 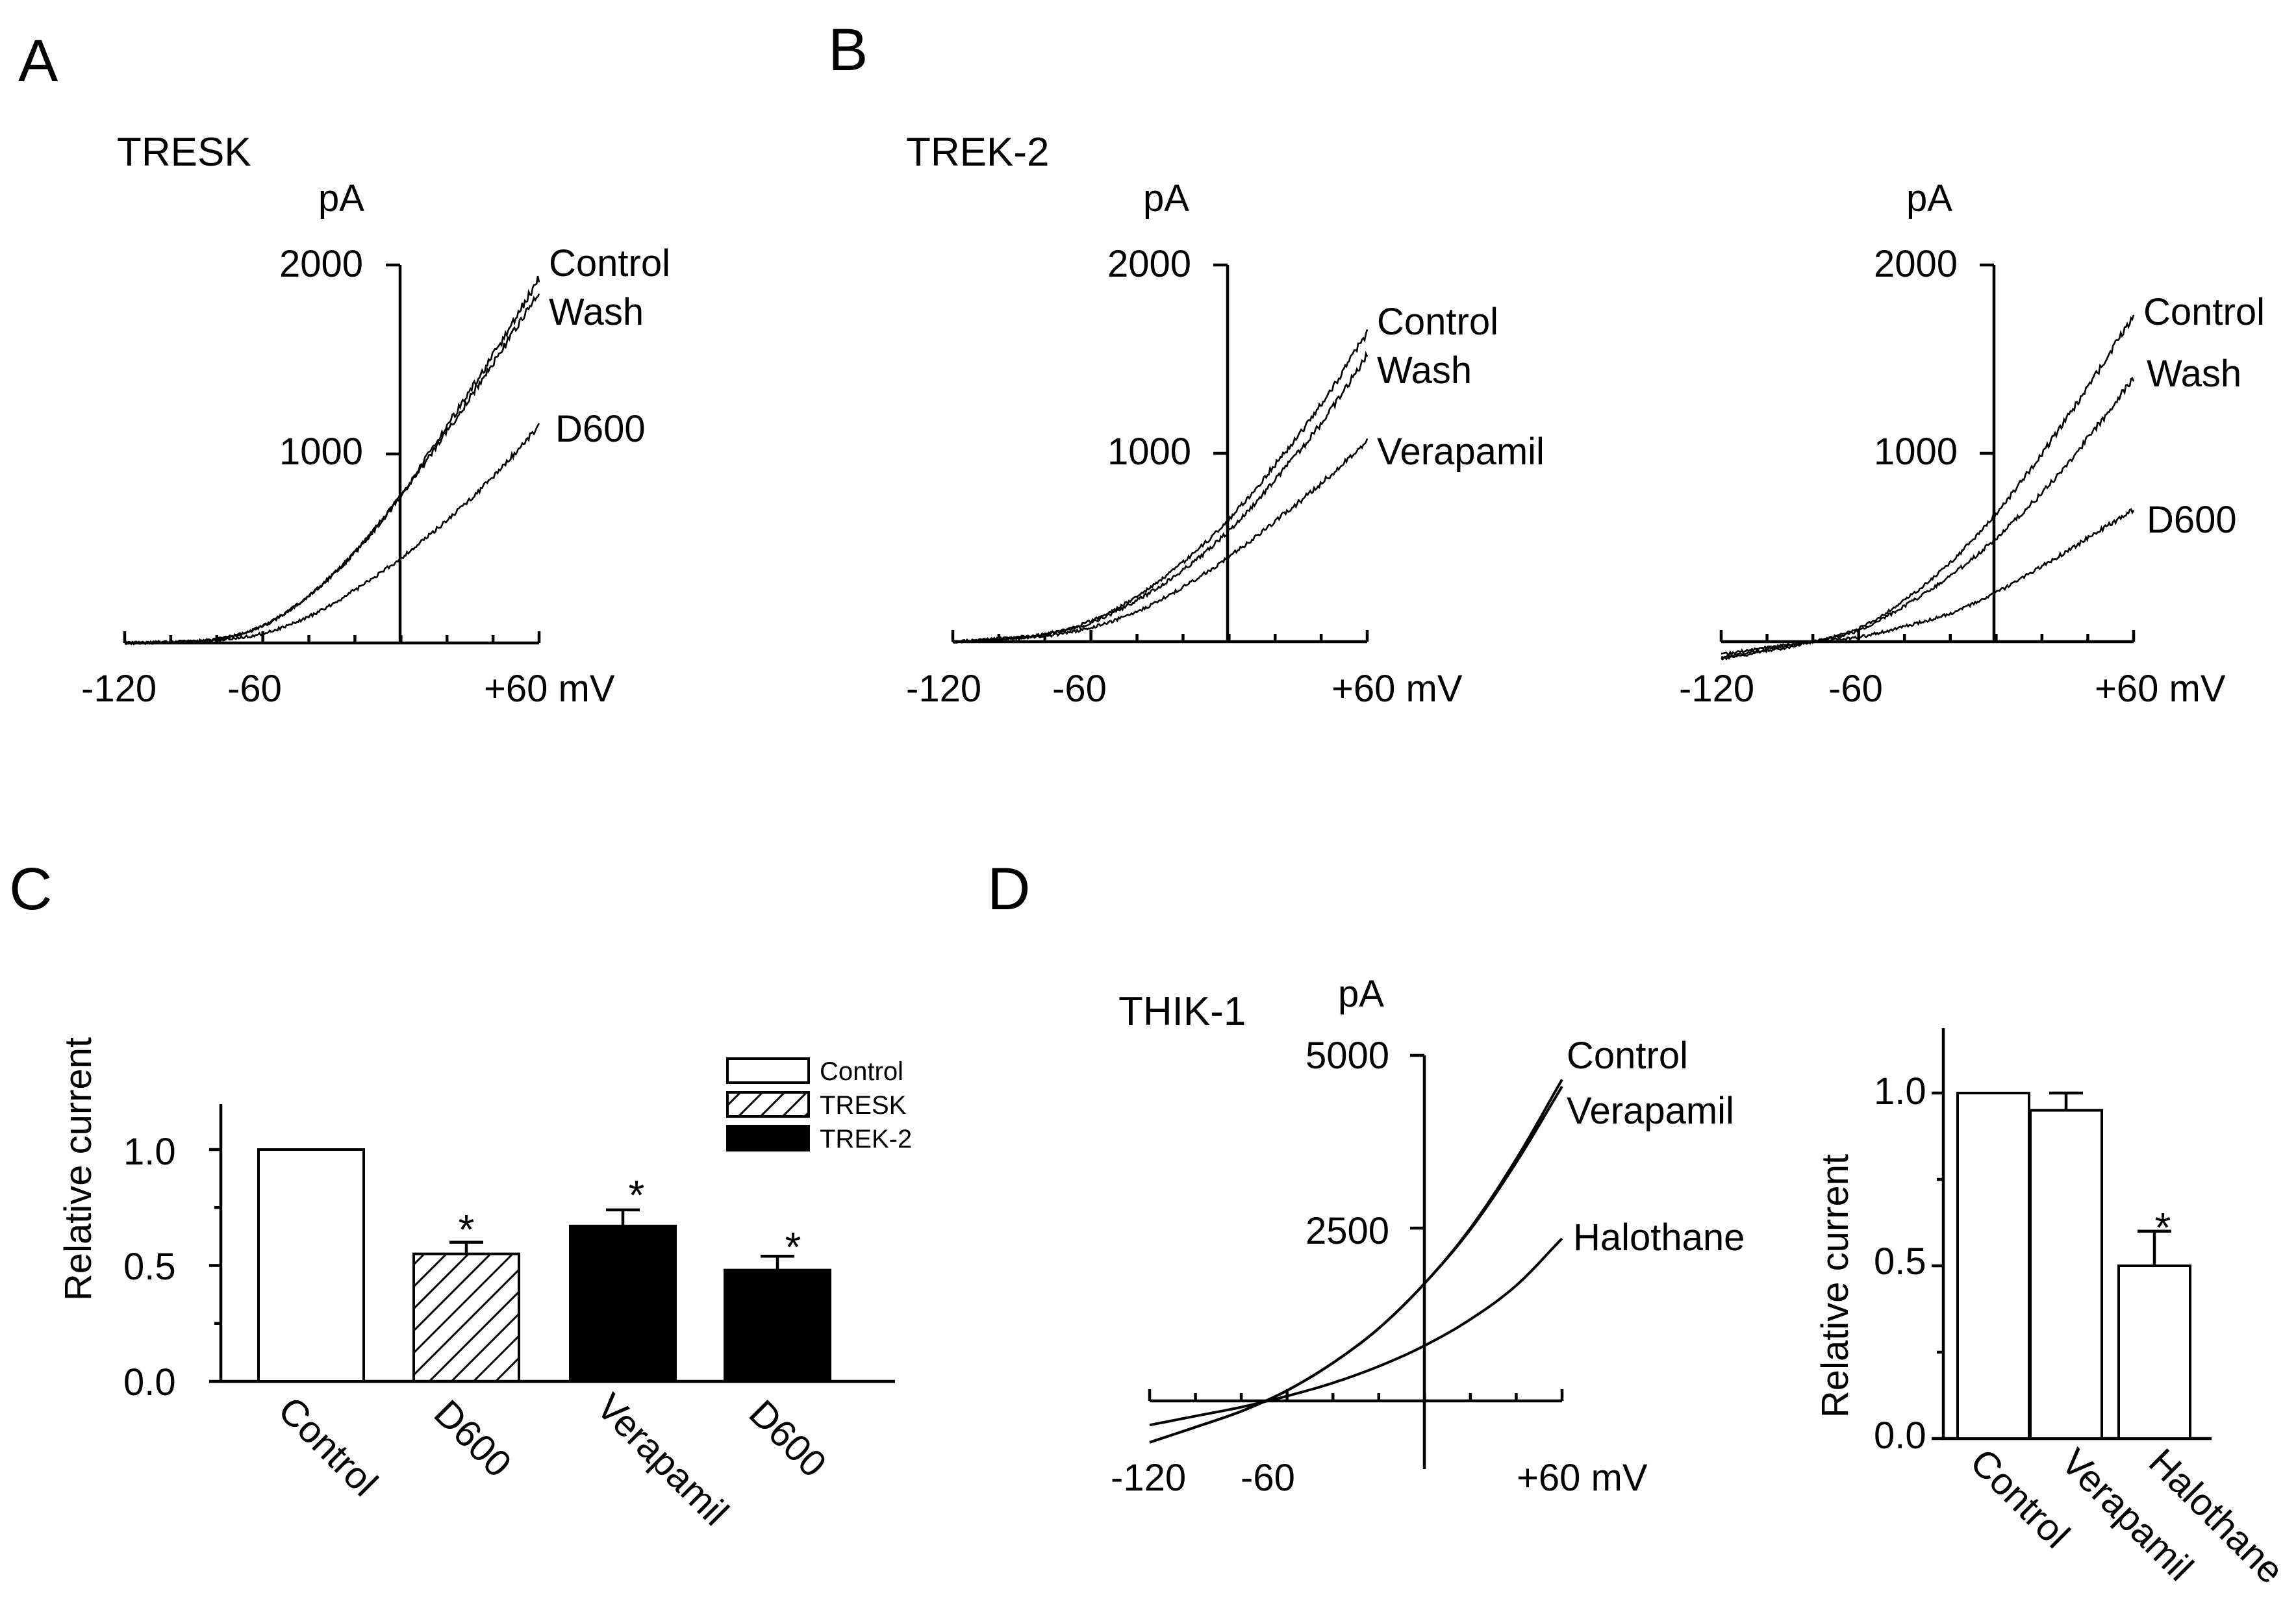 What do you see at coordinates (1916, 452) in the screenshot?
I see `panel-b2-ytick-1000: 1000` at bounding box center [1916, 452].